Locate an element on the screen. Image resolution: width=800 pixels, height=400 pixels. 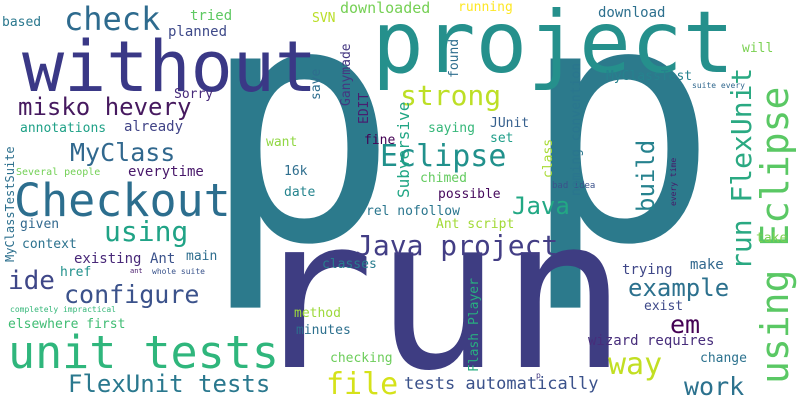
word-work: work is located at coordinates (714, 386).